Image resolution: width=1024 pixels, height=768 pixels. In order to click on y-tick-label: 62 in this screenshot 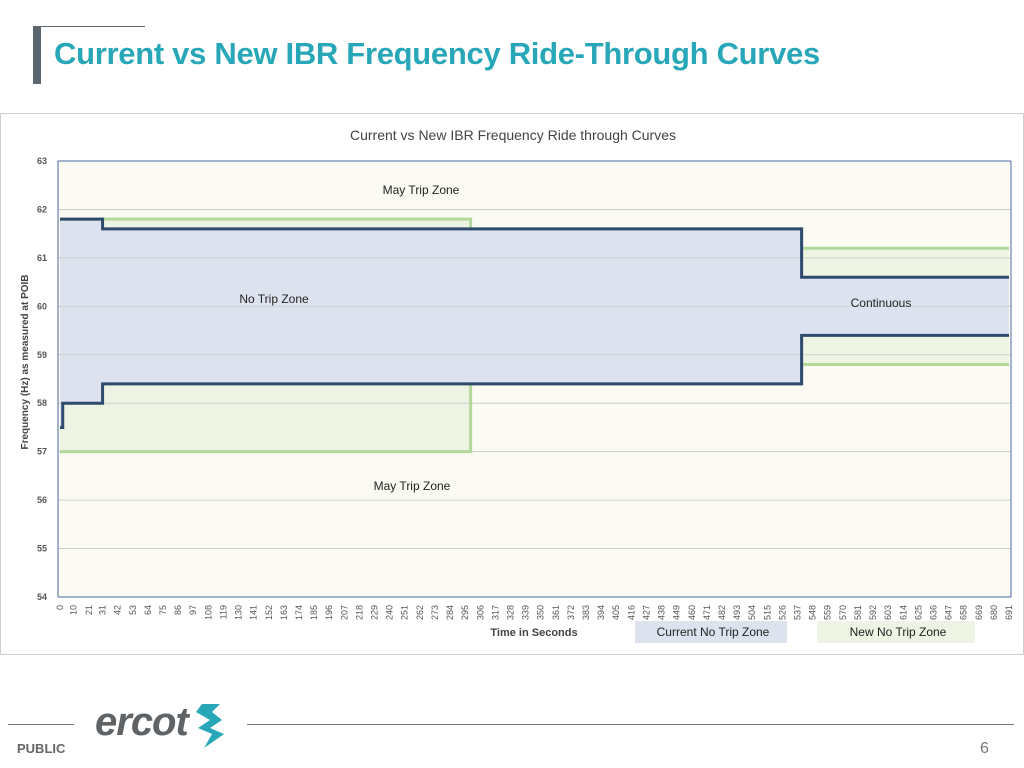, I will do `click(42, 209)`.